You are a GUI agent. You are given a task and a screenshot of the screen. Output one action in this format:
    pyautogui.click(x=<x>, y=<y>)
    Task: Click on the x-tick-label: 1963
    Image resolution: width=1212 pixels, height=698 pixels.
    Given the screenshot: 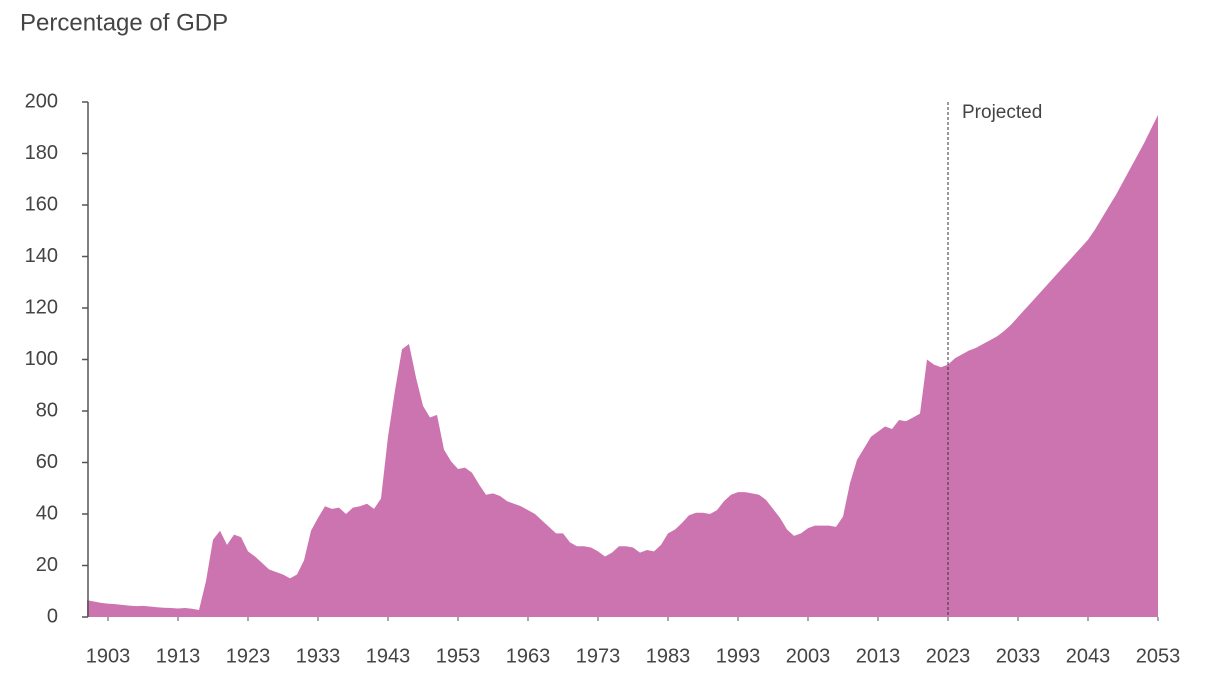 What is the action you would take?
    pyautogui.click(x=528, y=656)
    